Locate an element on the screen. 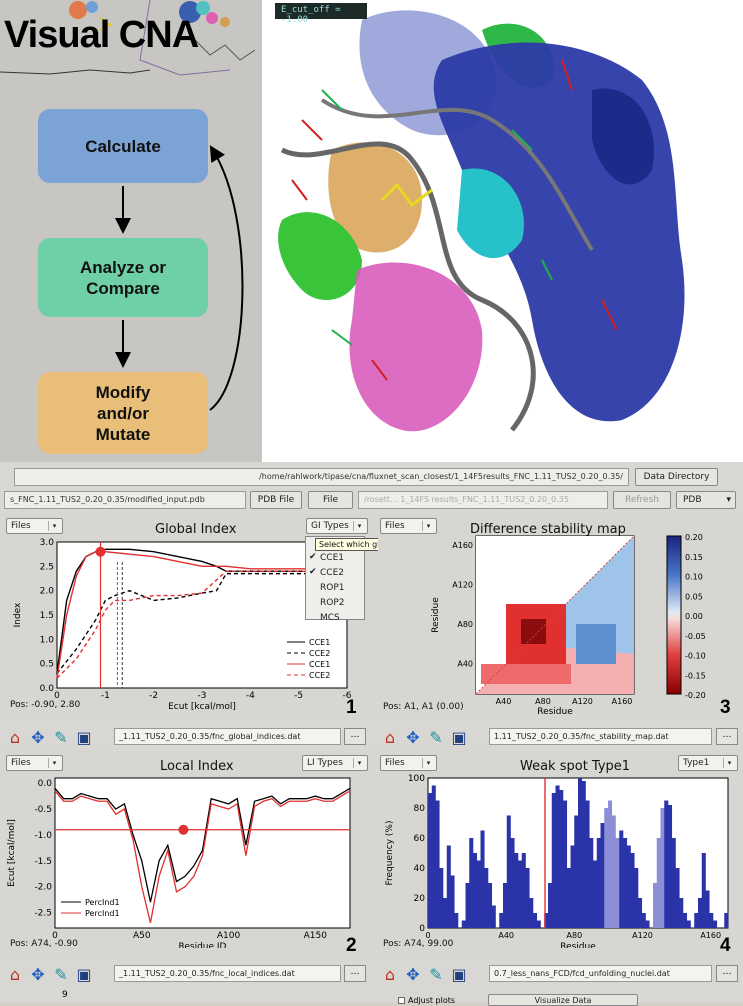 The height and width of the screenshot is (1006, 743). diagonal is located at coordinates (555, 615).